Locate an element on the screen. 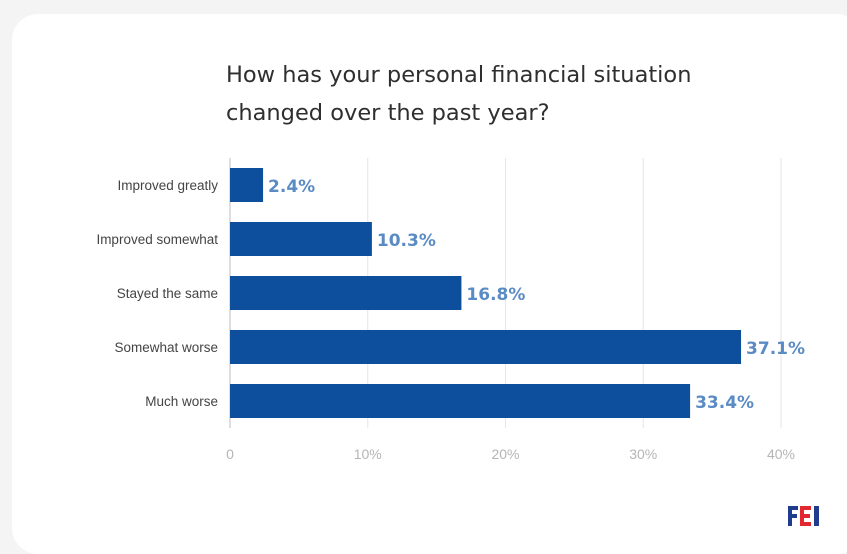 This screenshot has height=554, width=847. x-tick-label: 0 is located at coordinates (230, 454).